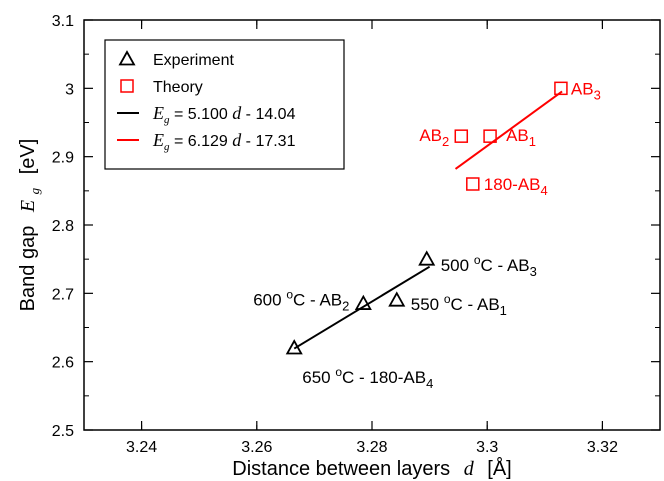 The height and width of the screenshot is (481, 664). I want to click on y-tick-label: 3, so click(69, 89).